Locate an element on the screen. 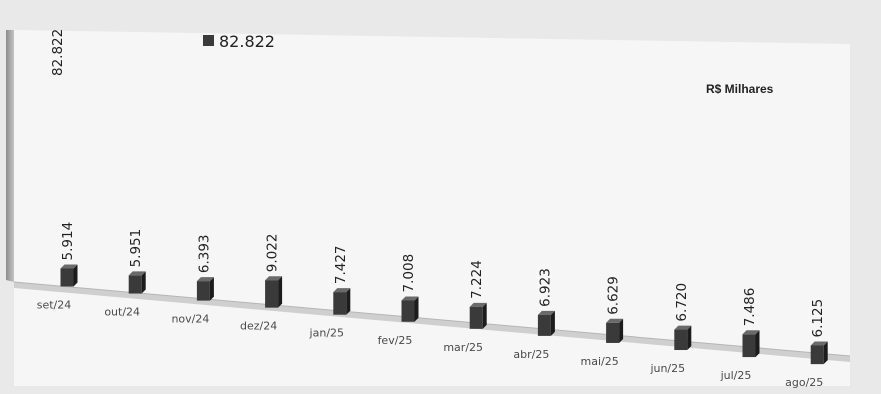 This screenshot has height=394, width=881. x-tick-label: nov/24 is located at coordinates (190, 319).